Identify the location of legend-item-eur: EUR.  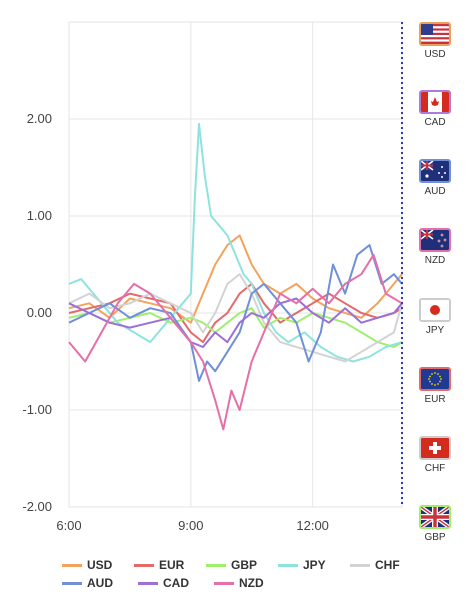
(170, 565).